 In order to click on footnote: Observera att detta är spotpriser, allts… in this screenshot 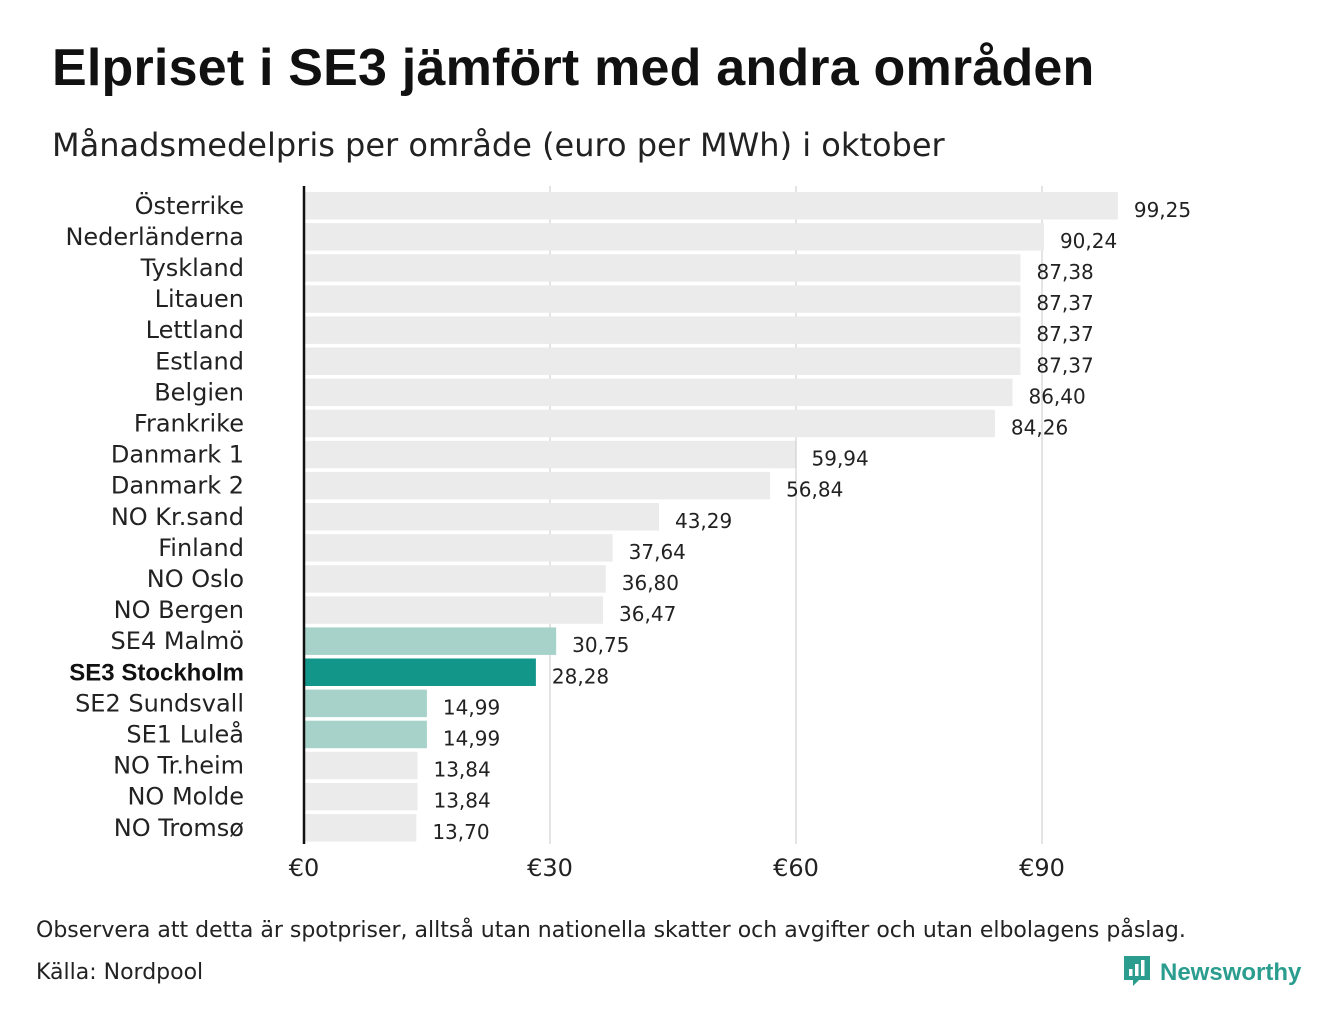, I will do `click(611, 930)`.